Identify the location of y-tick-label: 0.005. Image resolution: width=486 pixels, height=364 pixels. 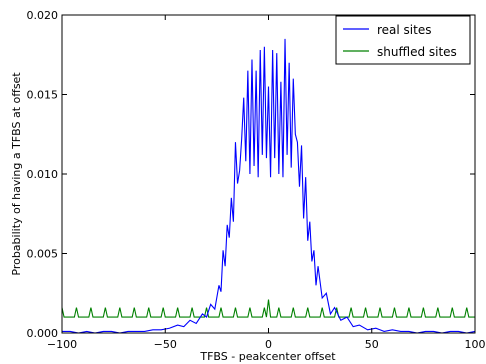
(43, 254).